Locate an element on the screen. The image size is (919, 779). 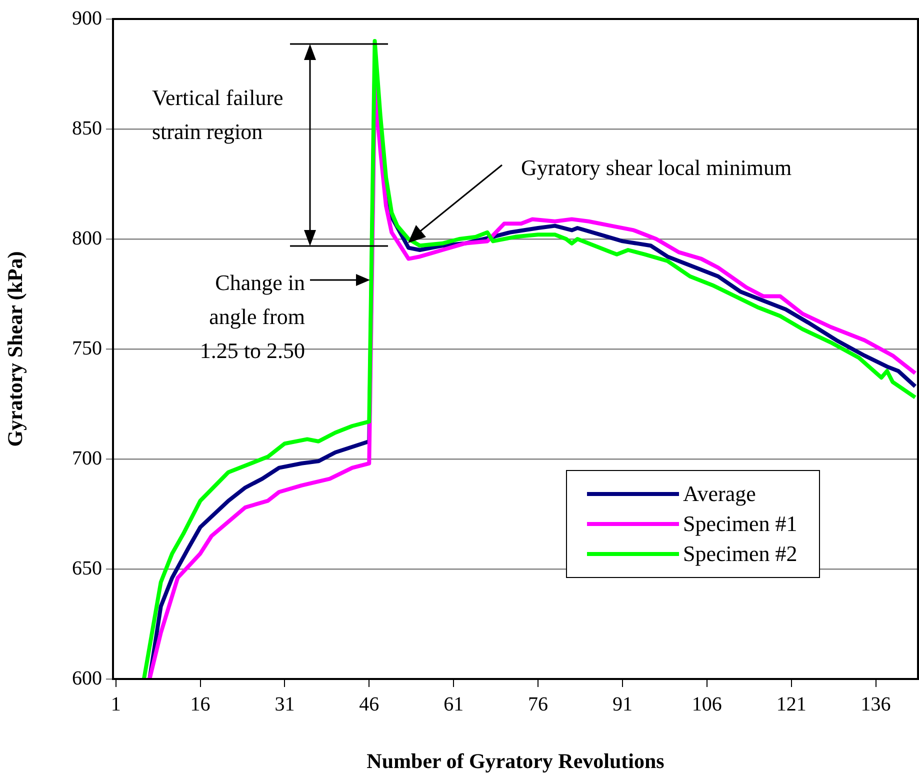
x-axis-title: Number of Gyratory Revolutions is located at coordinates (515, 760).